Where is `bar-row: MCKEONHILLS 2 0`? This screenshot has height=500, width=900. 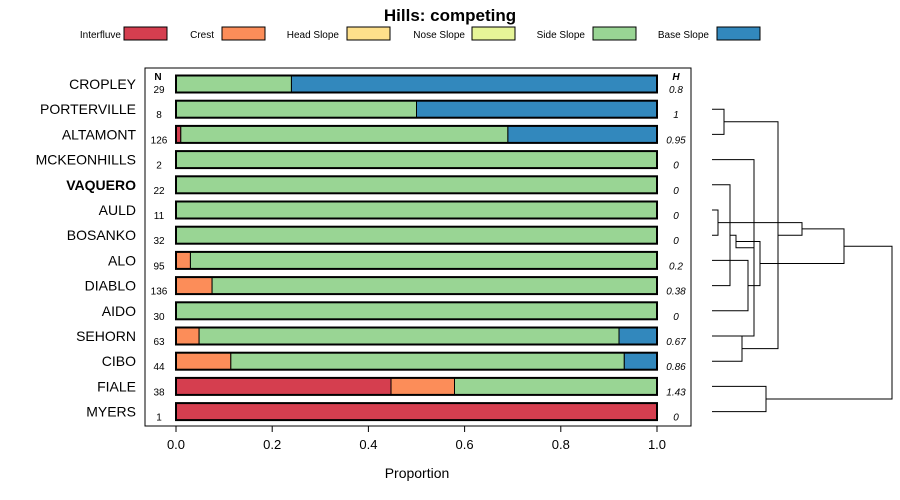
bar-row: MCKEONHILLS 2 0 is located at coordinates (357, 161).